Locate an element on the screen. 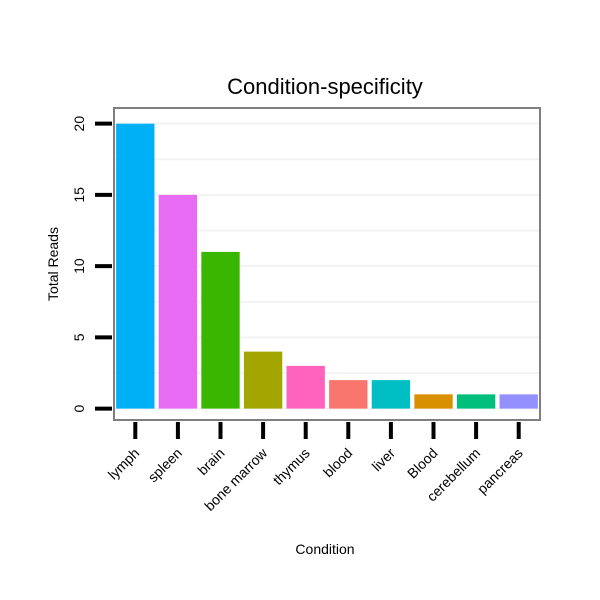 The image size is (600, 600). y-axis: 0 5 10 15 20 is located at coordinates (91, 264).